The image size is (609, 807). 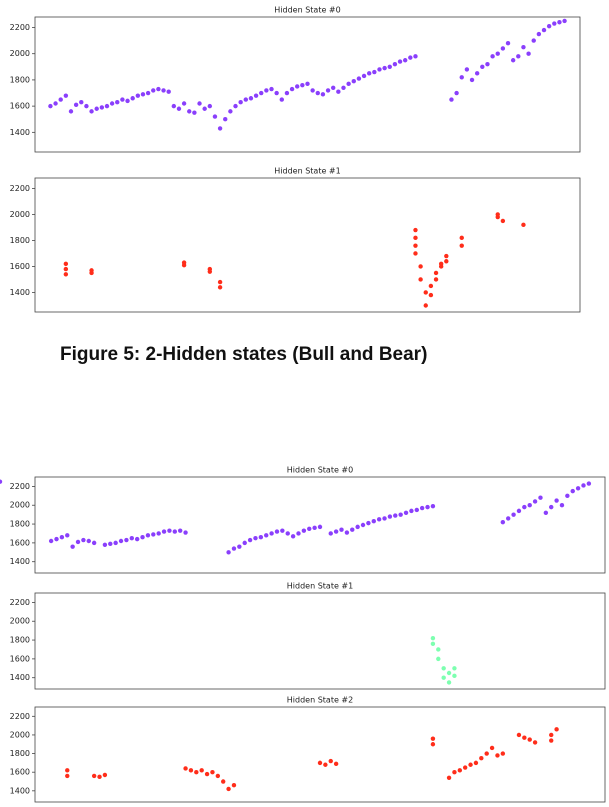 What do you see at coordinates (20, 677) in the screenshot?
I see `y-tick-label: 1400` at bounding box center [20, 677].